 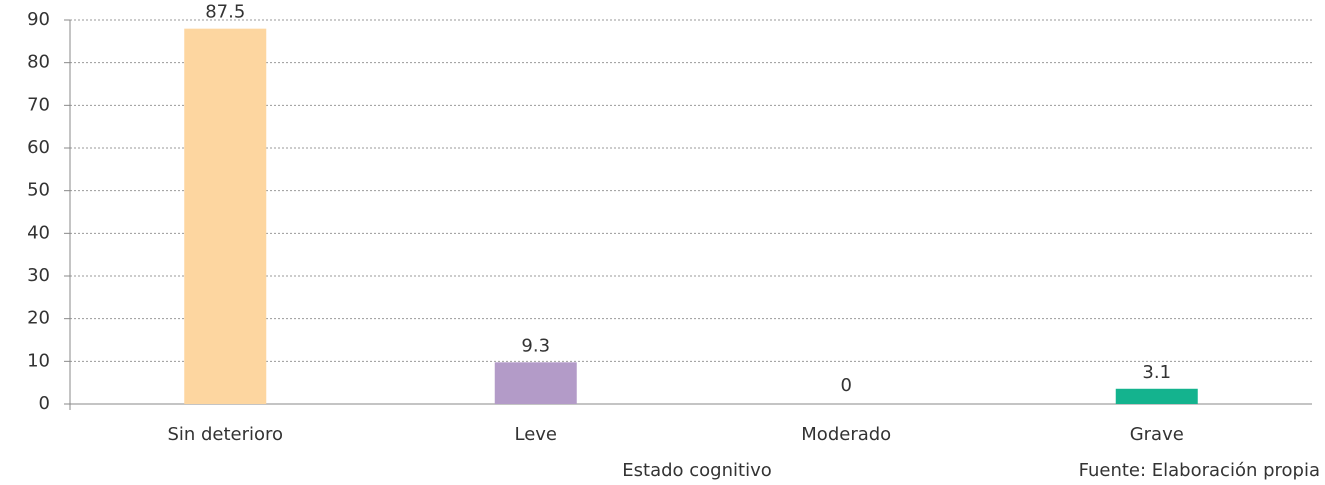 What do you see at coordinates (38, 360) in the screenshot?
I see `y-tick-label: 10` at bounding box center [38, 360].